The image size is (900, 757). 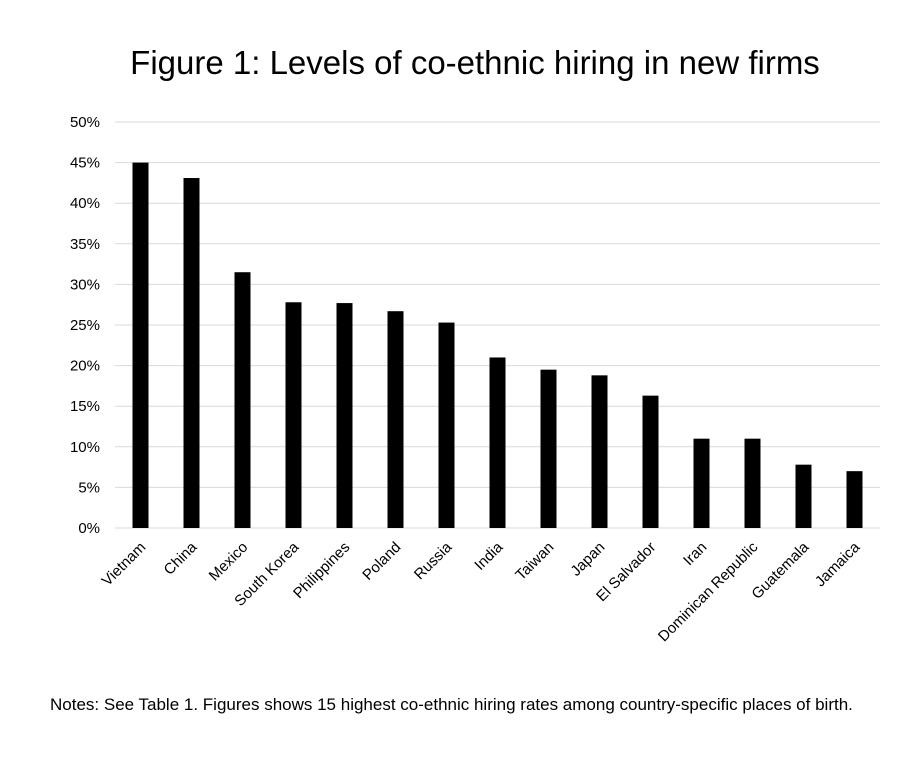 What do you see at coordinates (85, 244) in the screenshot?
I see `y-tick-label: 35%` at bounding box center [85, 244].